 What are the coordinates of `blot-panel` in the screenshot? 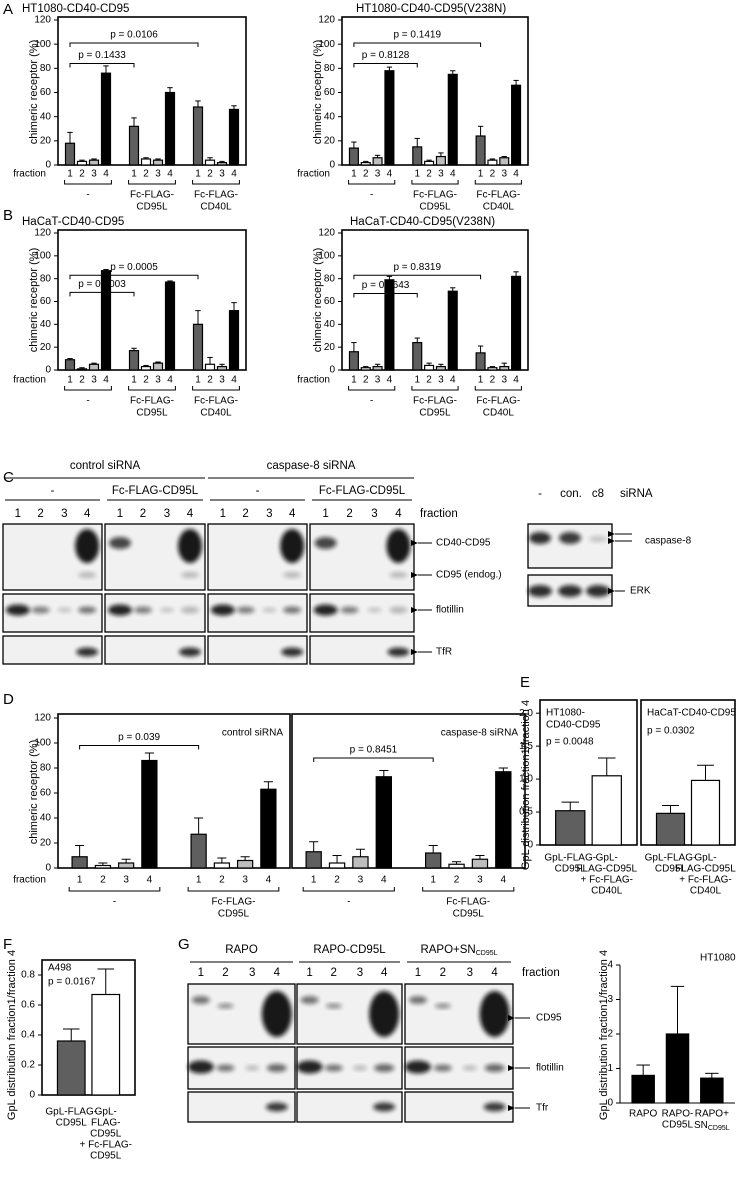 It's located at (570, 546).